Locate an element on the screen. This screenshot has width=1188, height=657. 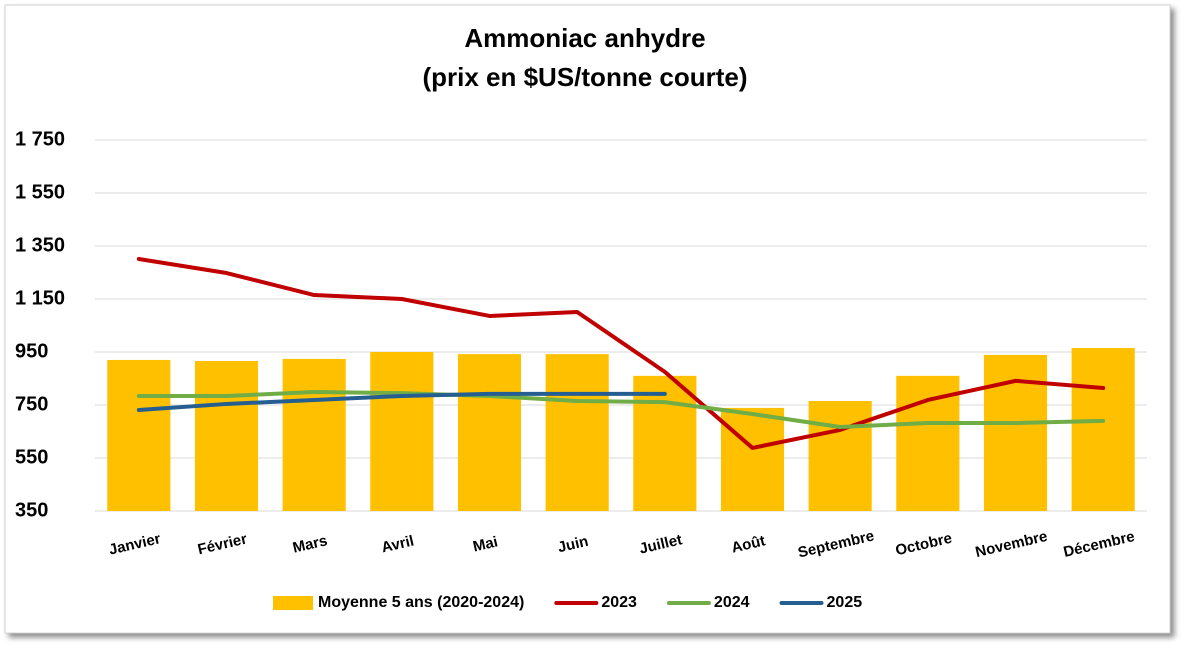
x-tick-label: Mai is located at coordinates (485, 544).